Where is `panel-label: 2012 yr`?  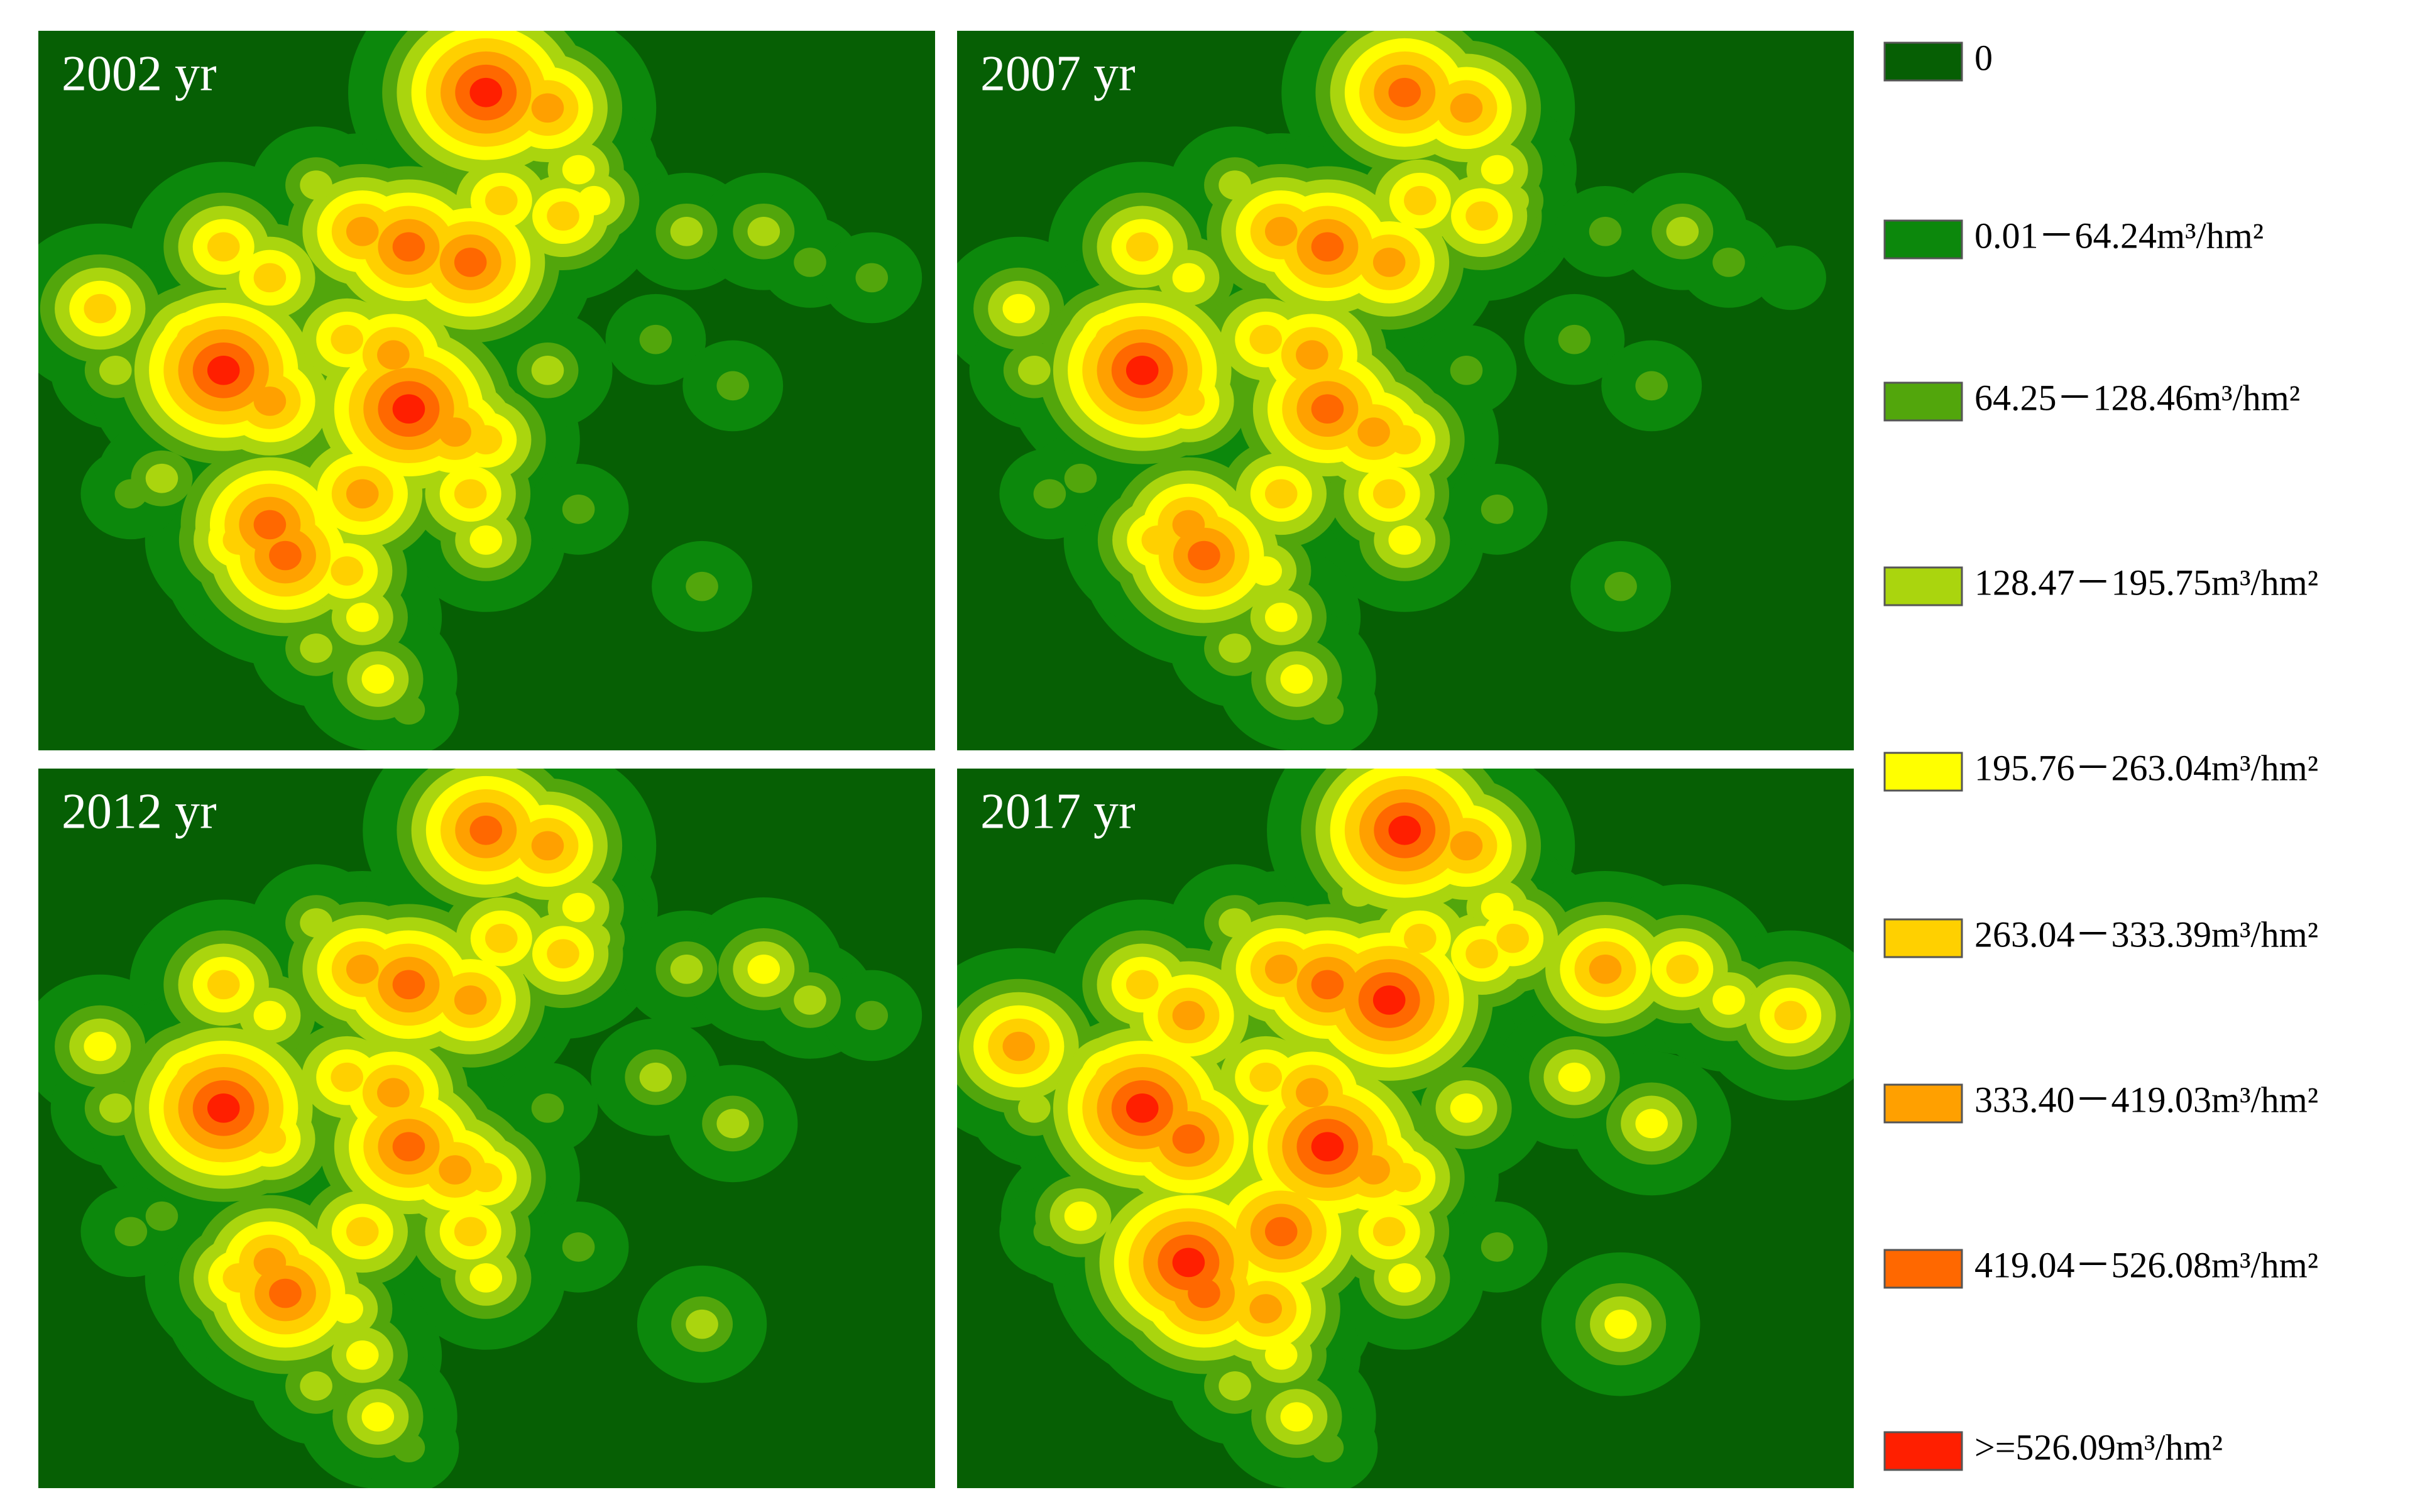 panel-label: 2012 yr is located at coordinates (139, 811).